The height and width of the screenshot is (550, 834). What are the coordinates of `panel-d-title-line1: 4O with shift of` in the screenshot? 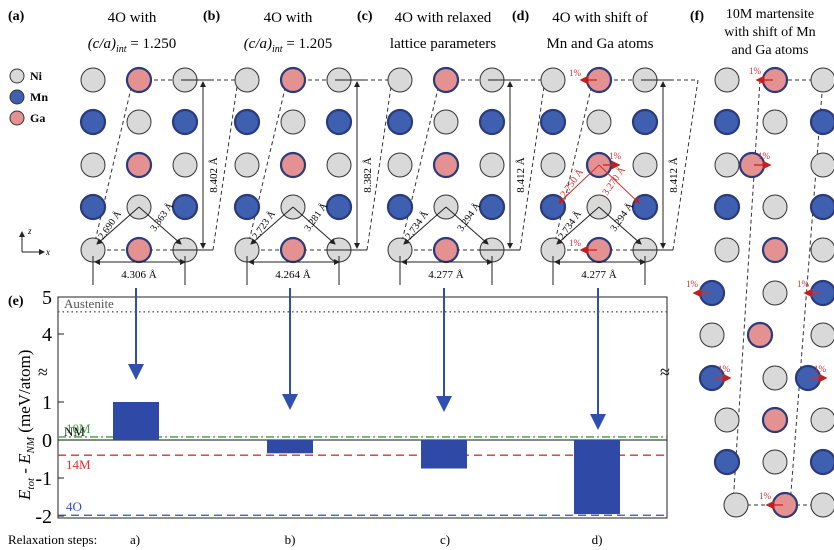 It's located at (599, 18).